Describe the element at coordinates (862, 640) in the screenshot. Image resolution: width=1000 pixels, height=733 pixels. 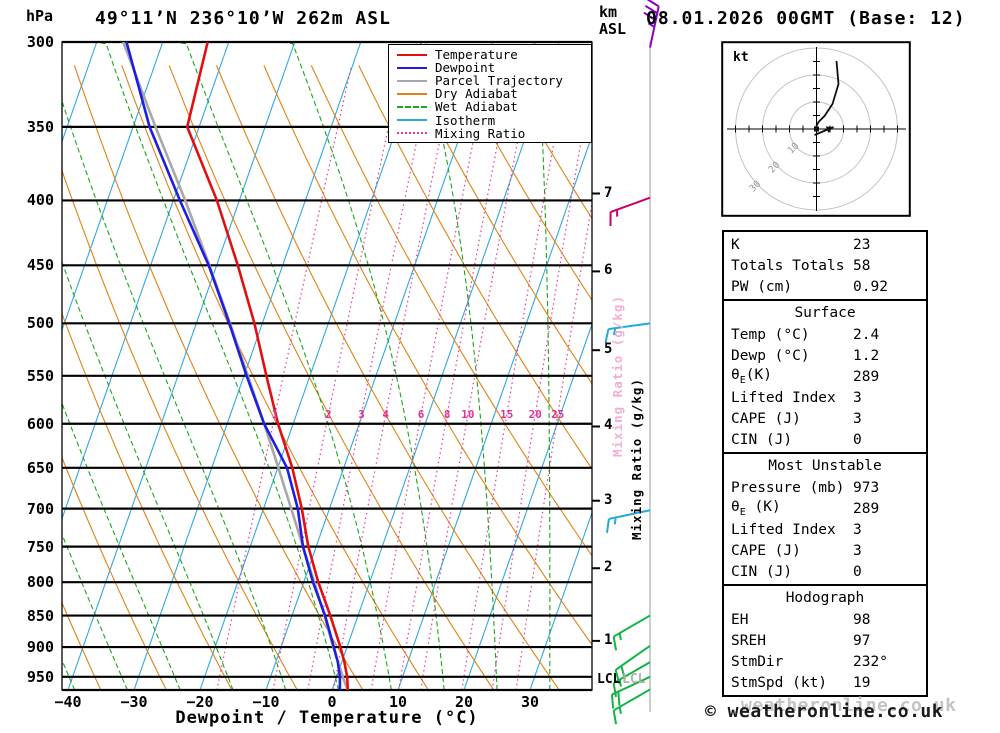
I see `table-row-value: 97` at that location.